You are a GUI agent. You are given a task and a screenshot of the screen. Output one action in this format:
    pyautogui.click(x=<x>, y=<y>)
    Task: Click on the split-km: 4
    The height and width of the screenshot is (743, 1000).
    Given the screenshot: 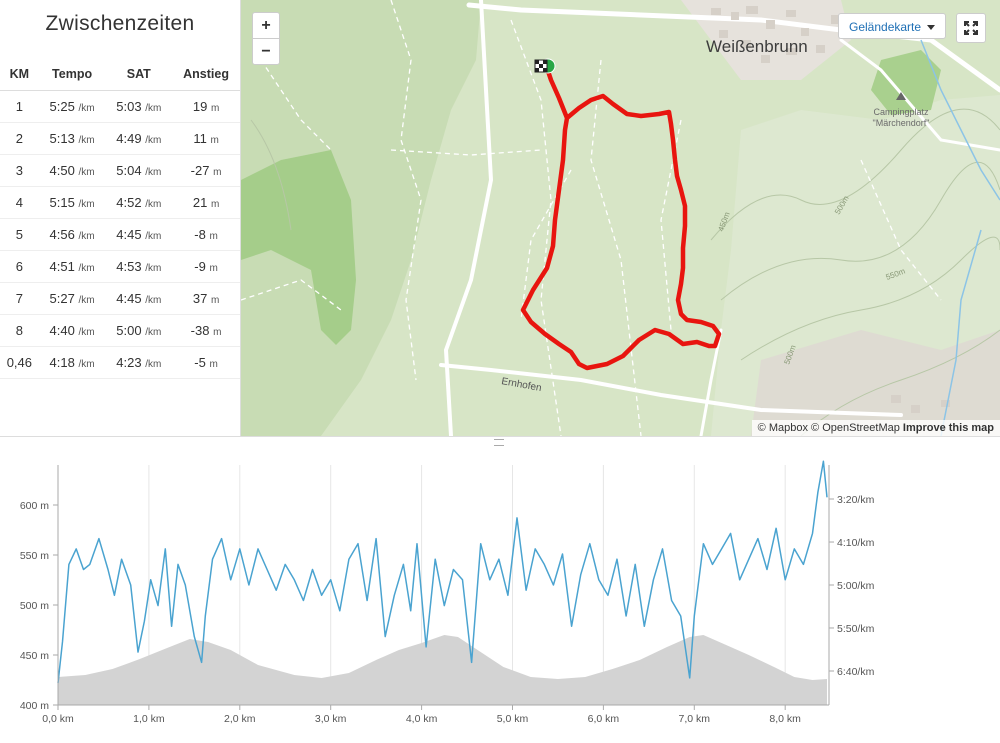 What is the action you would take?
    pyautogui.click(x=19, y=202)
    